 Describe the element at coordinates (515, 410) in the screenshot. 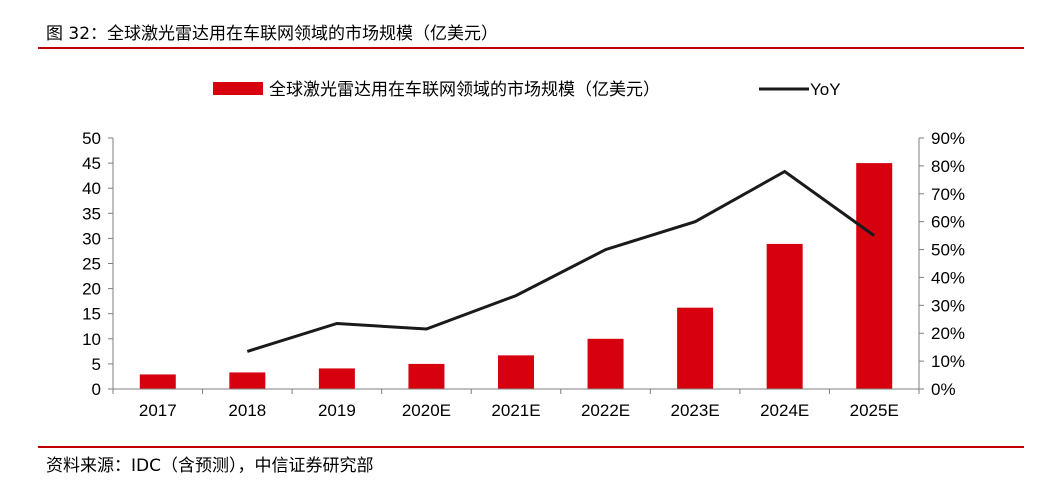

I see `x-tick-label: 2021E` at that location.